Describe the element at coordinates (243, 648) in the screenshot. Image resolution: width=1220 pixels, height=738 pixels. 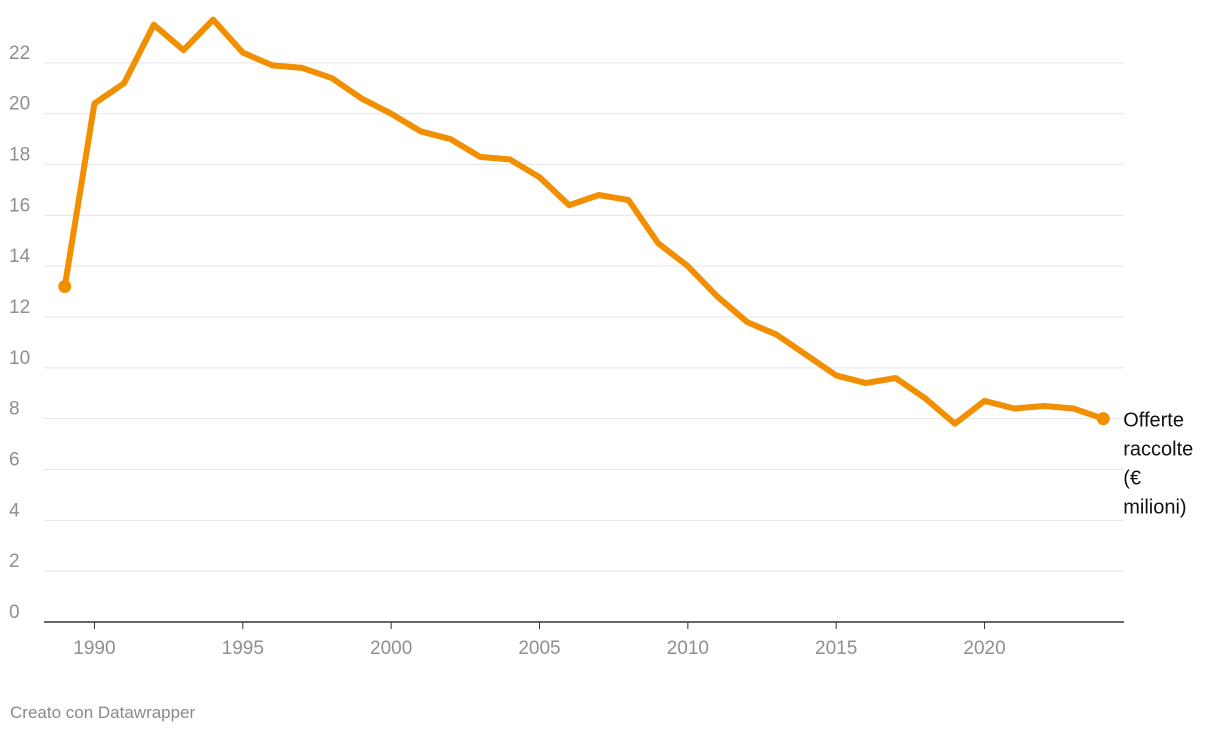
I see `x-tick-label-1995: 1995` at that location.